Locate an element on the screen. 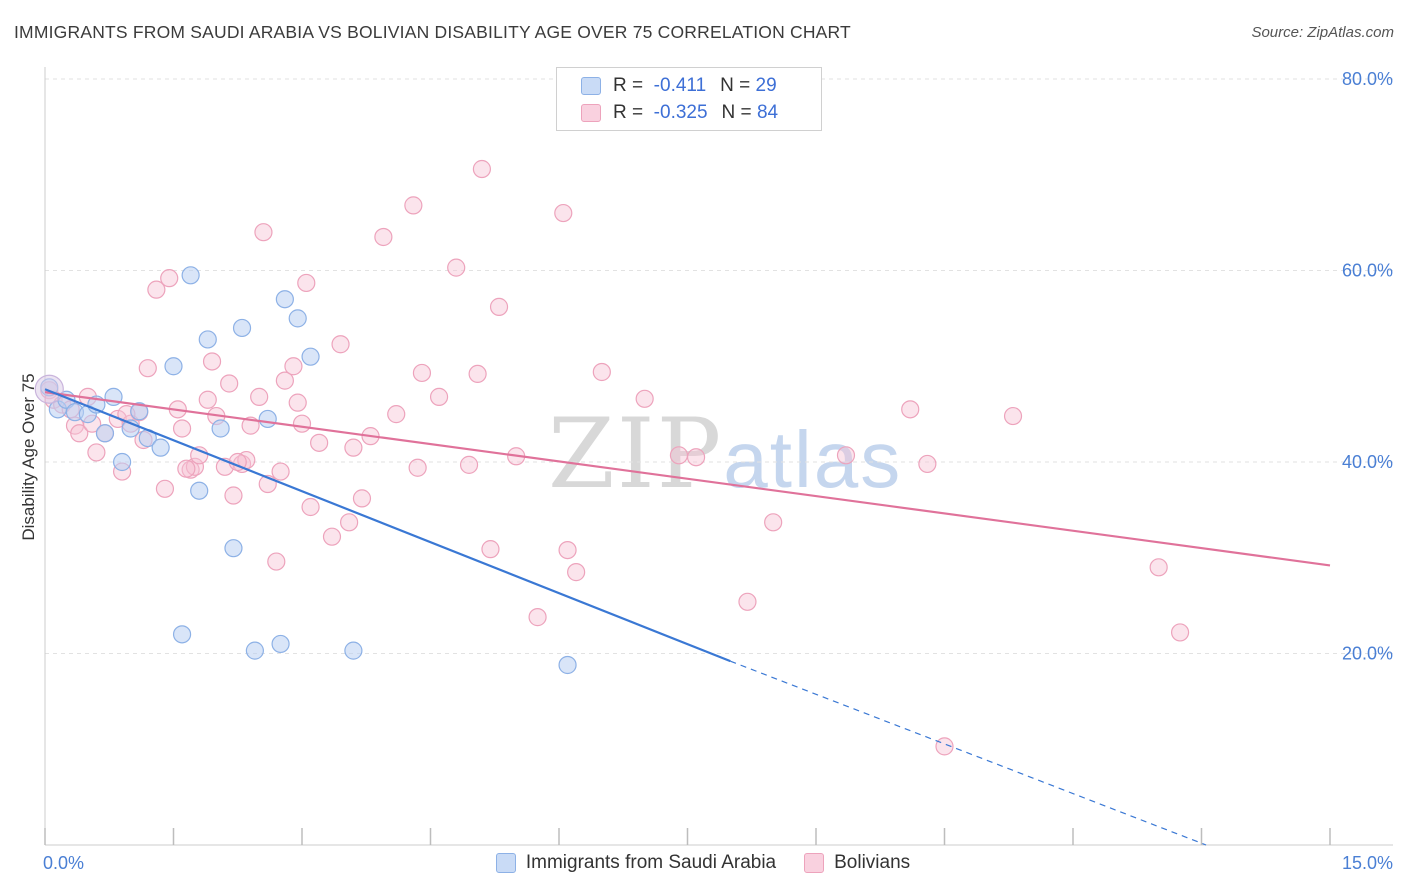 The image size is (1406, 892). legend-item-bolivians: Bolivians is located at coordinates (857, 863).